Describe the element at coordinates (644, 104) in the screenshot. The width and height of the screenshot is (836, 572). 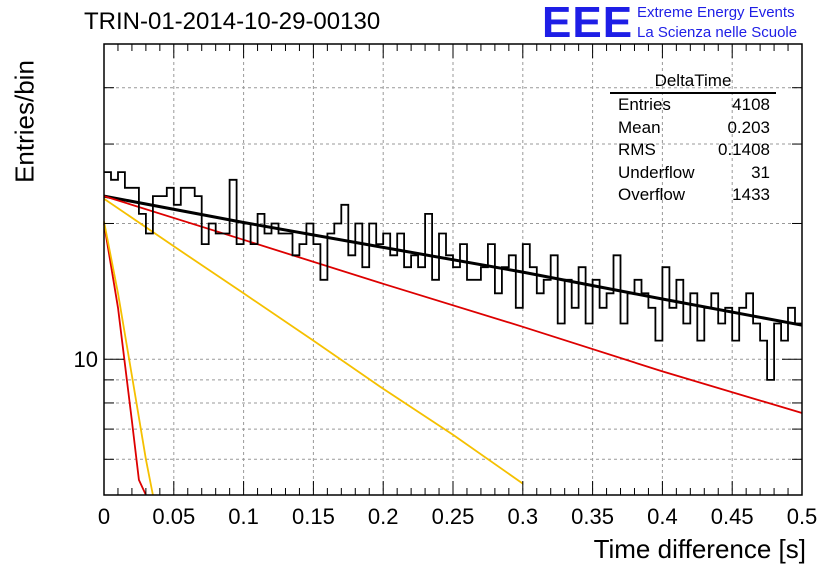
I see `stat-label: Entries` at that location.